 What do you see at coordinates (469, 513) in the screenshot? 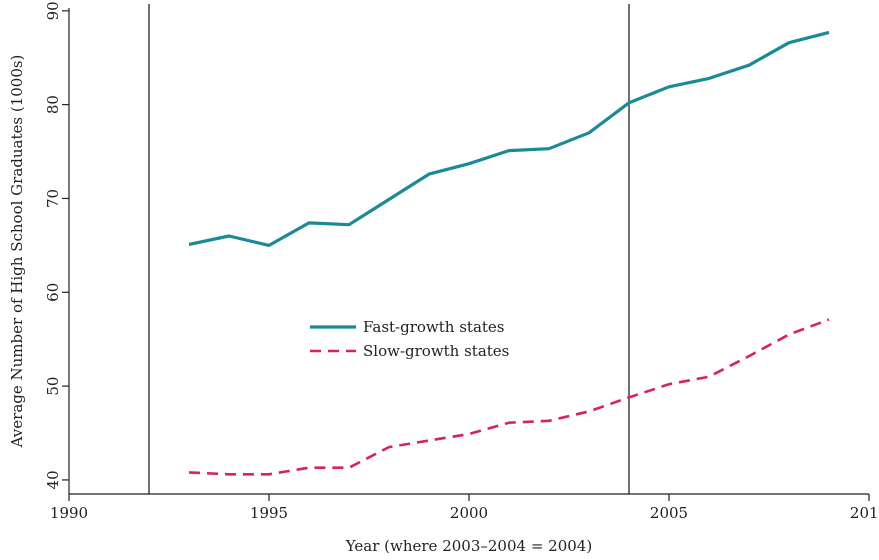
I see `x-tick-label: 2000` at bounding box center [469, 513].